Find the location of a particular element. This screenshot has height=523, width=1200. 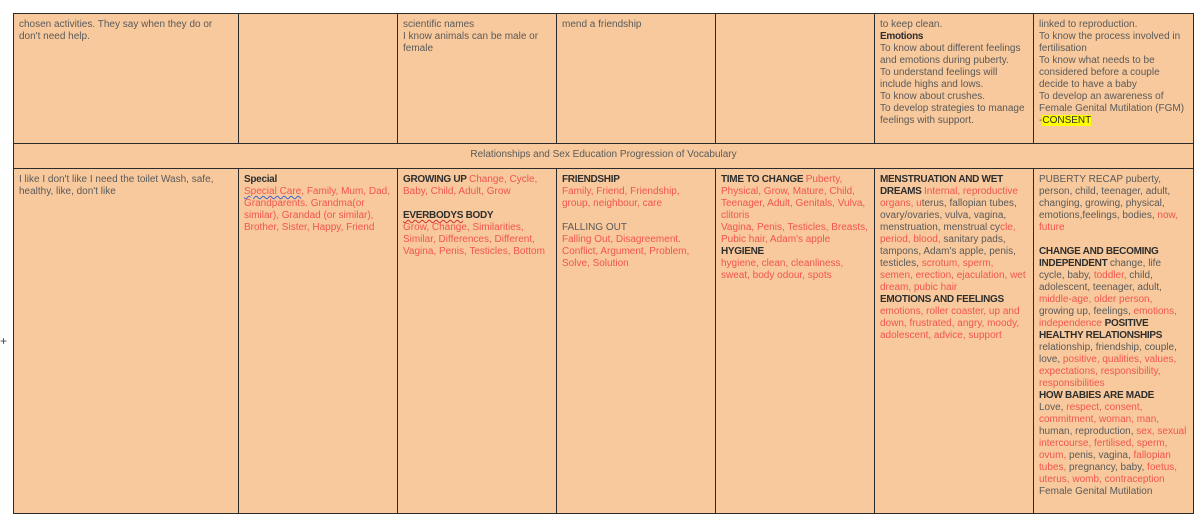

text-run: Change, Cycle, Baby, Child, Adult, Grow is located at coordinates (470, 185).